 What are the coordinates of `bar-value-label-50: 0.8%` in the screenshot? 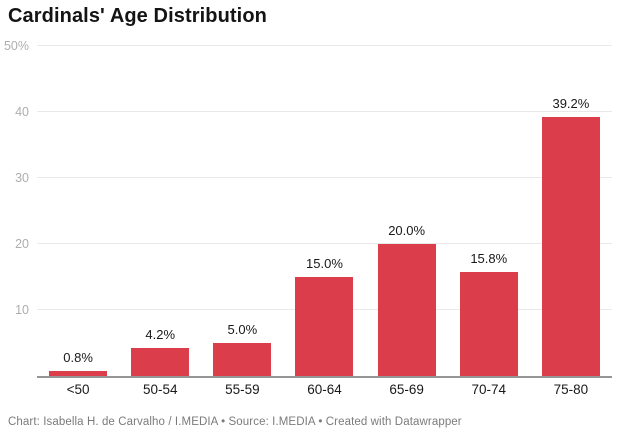 It's located at (78, 357).